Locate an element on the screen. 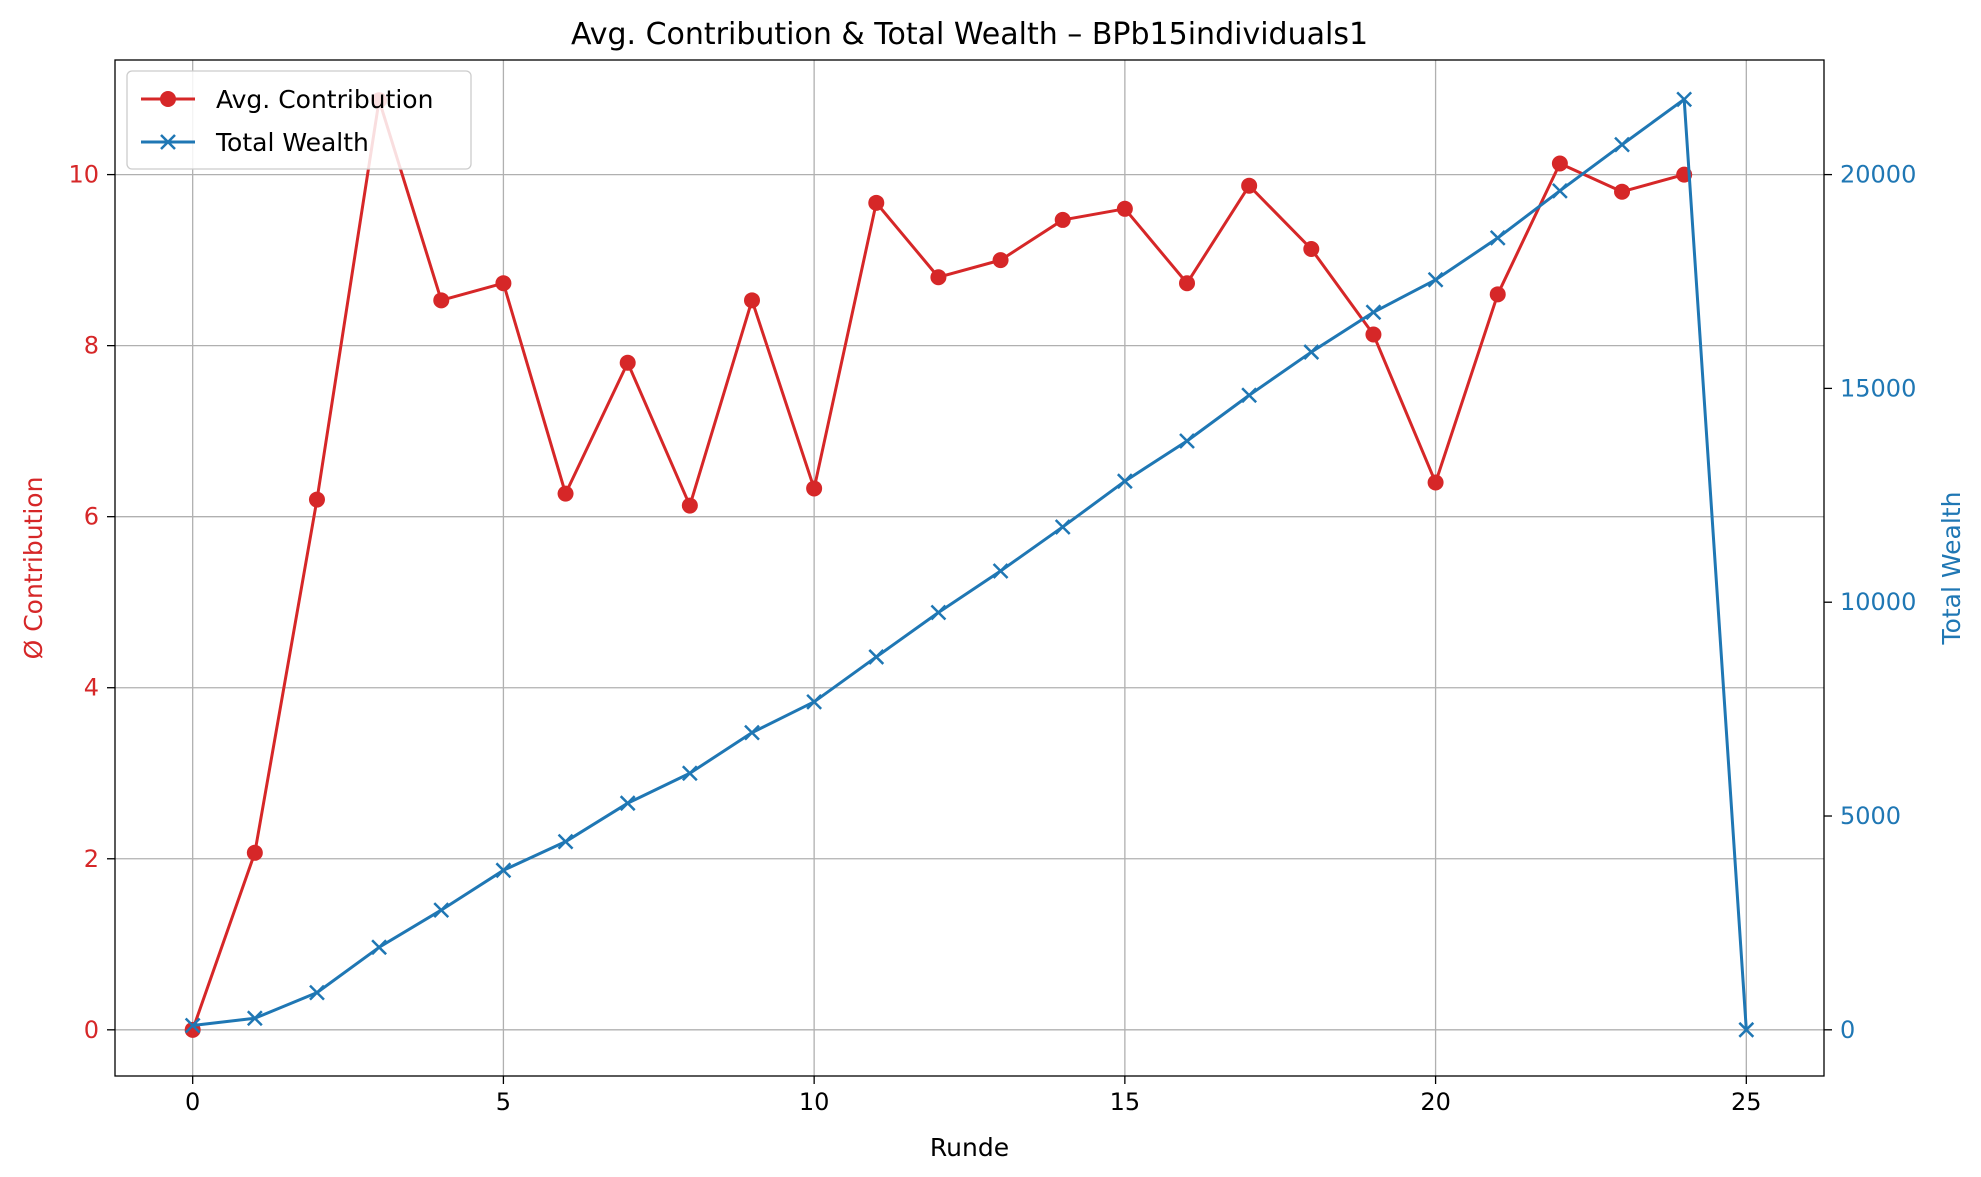 This screenshot has height=1177, width=1981. legend-label: Total Wealth is located at coordinates (292, 142).